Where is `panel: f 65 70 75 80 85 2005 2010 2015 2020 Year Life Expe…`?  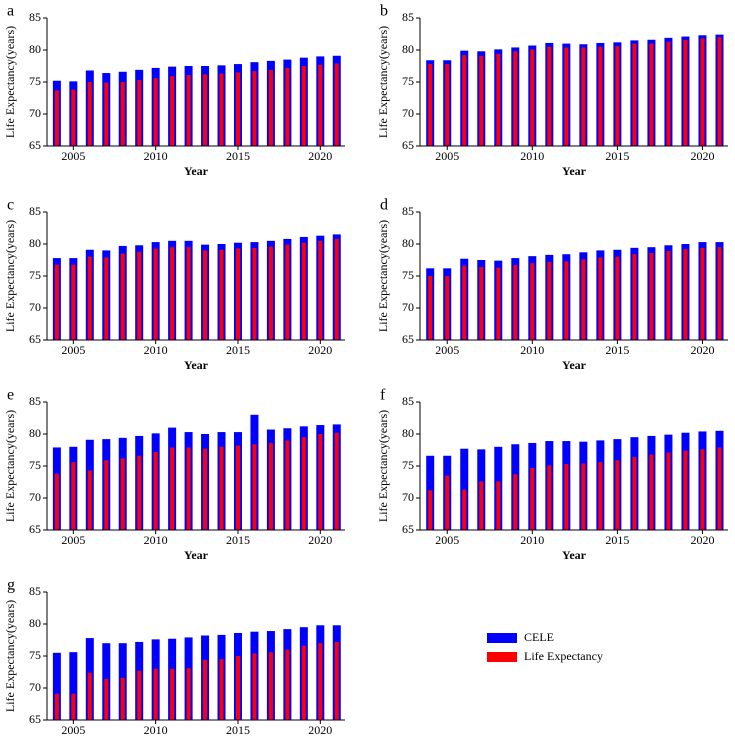
panel: f 65 70 75 80 85 2005 2010 2015 2020 Year Life Expe… is located at coordinates (552, 474).